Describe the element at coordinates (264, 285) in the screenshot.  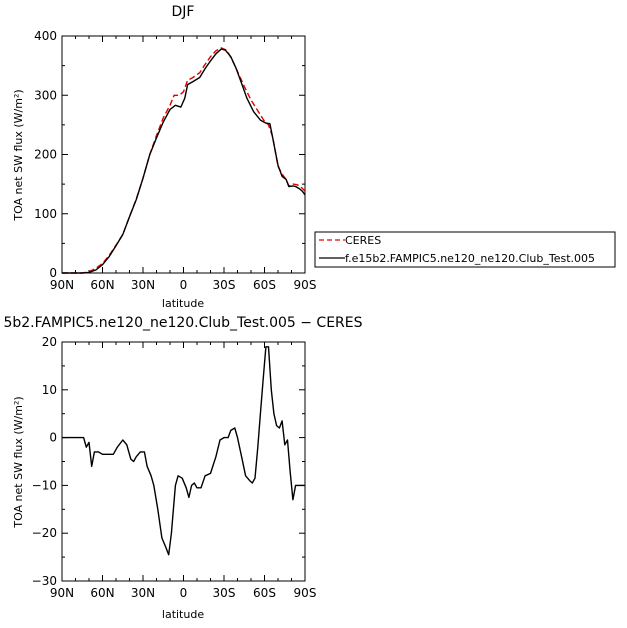
I see `top-xtick-label: 60S` at that location.